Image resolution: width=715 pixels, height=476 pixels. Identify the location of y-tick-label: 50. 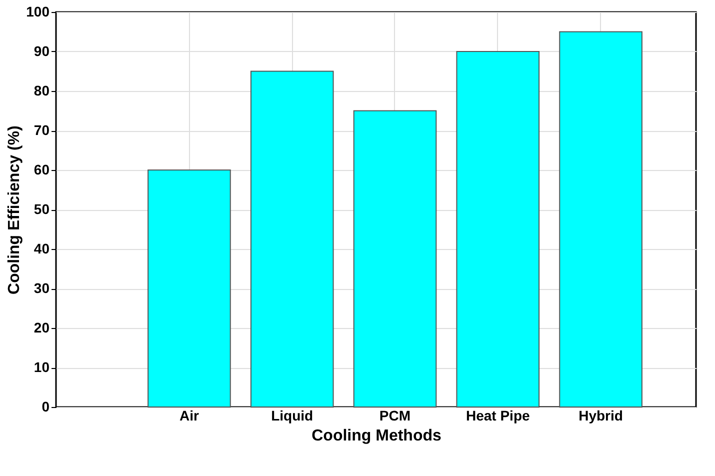
(42, 209).